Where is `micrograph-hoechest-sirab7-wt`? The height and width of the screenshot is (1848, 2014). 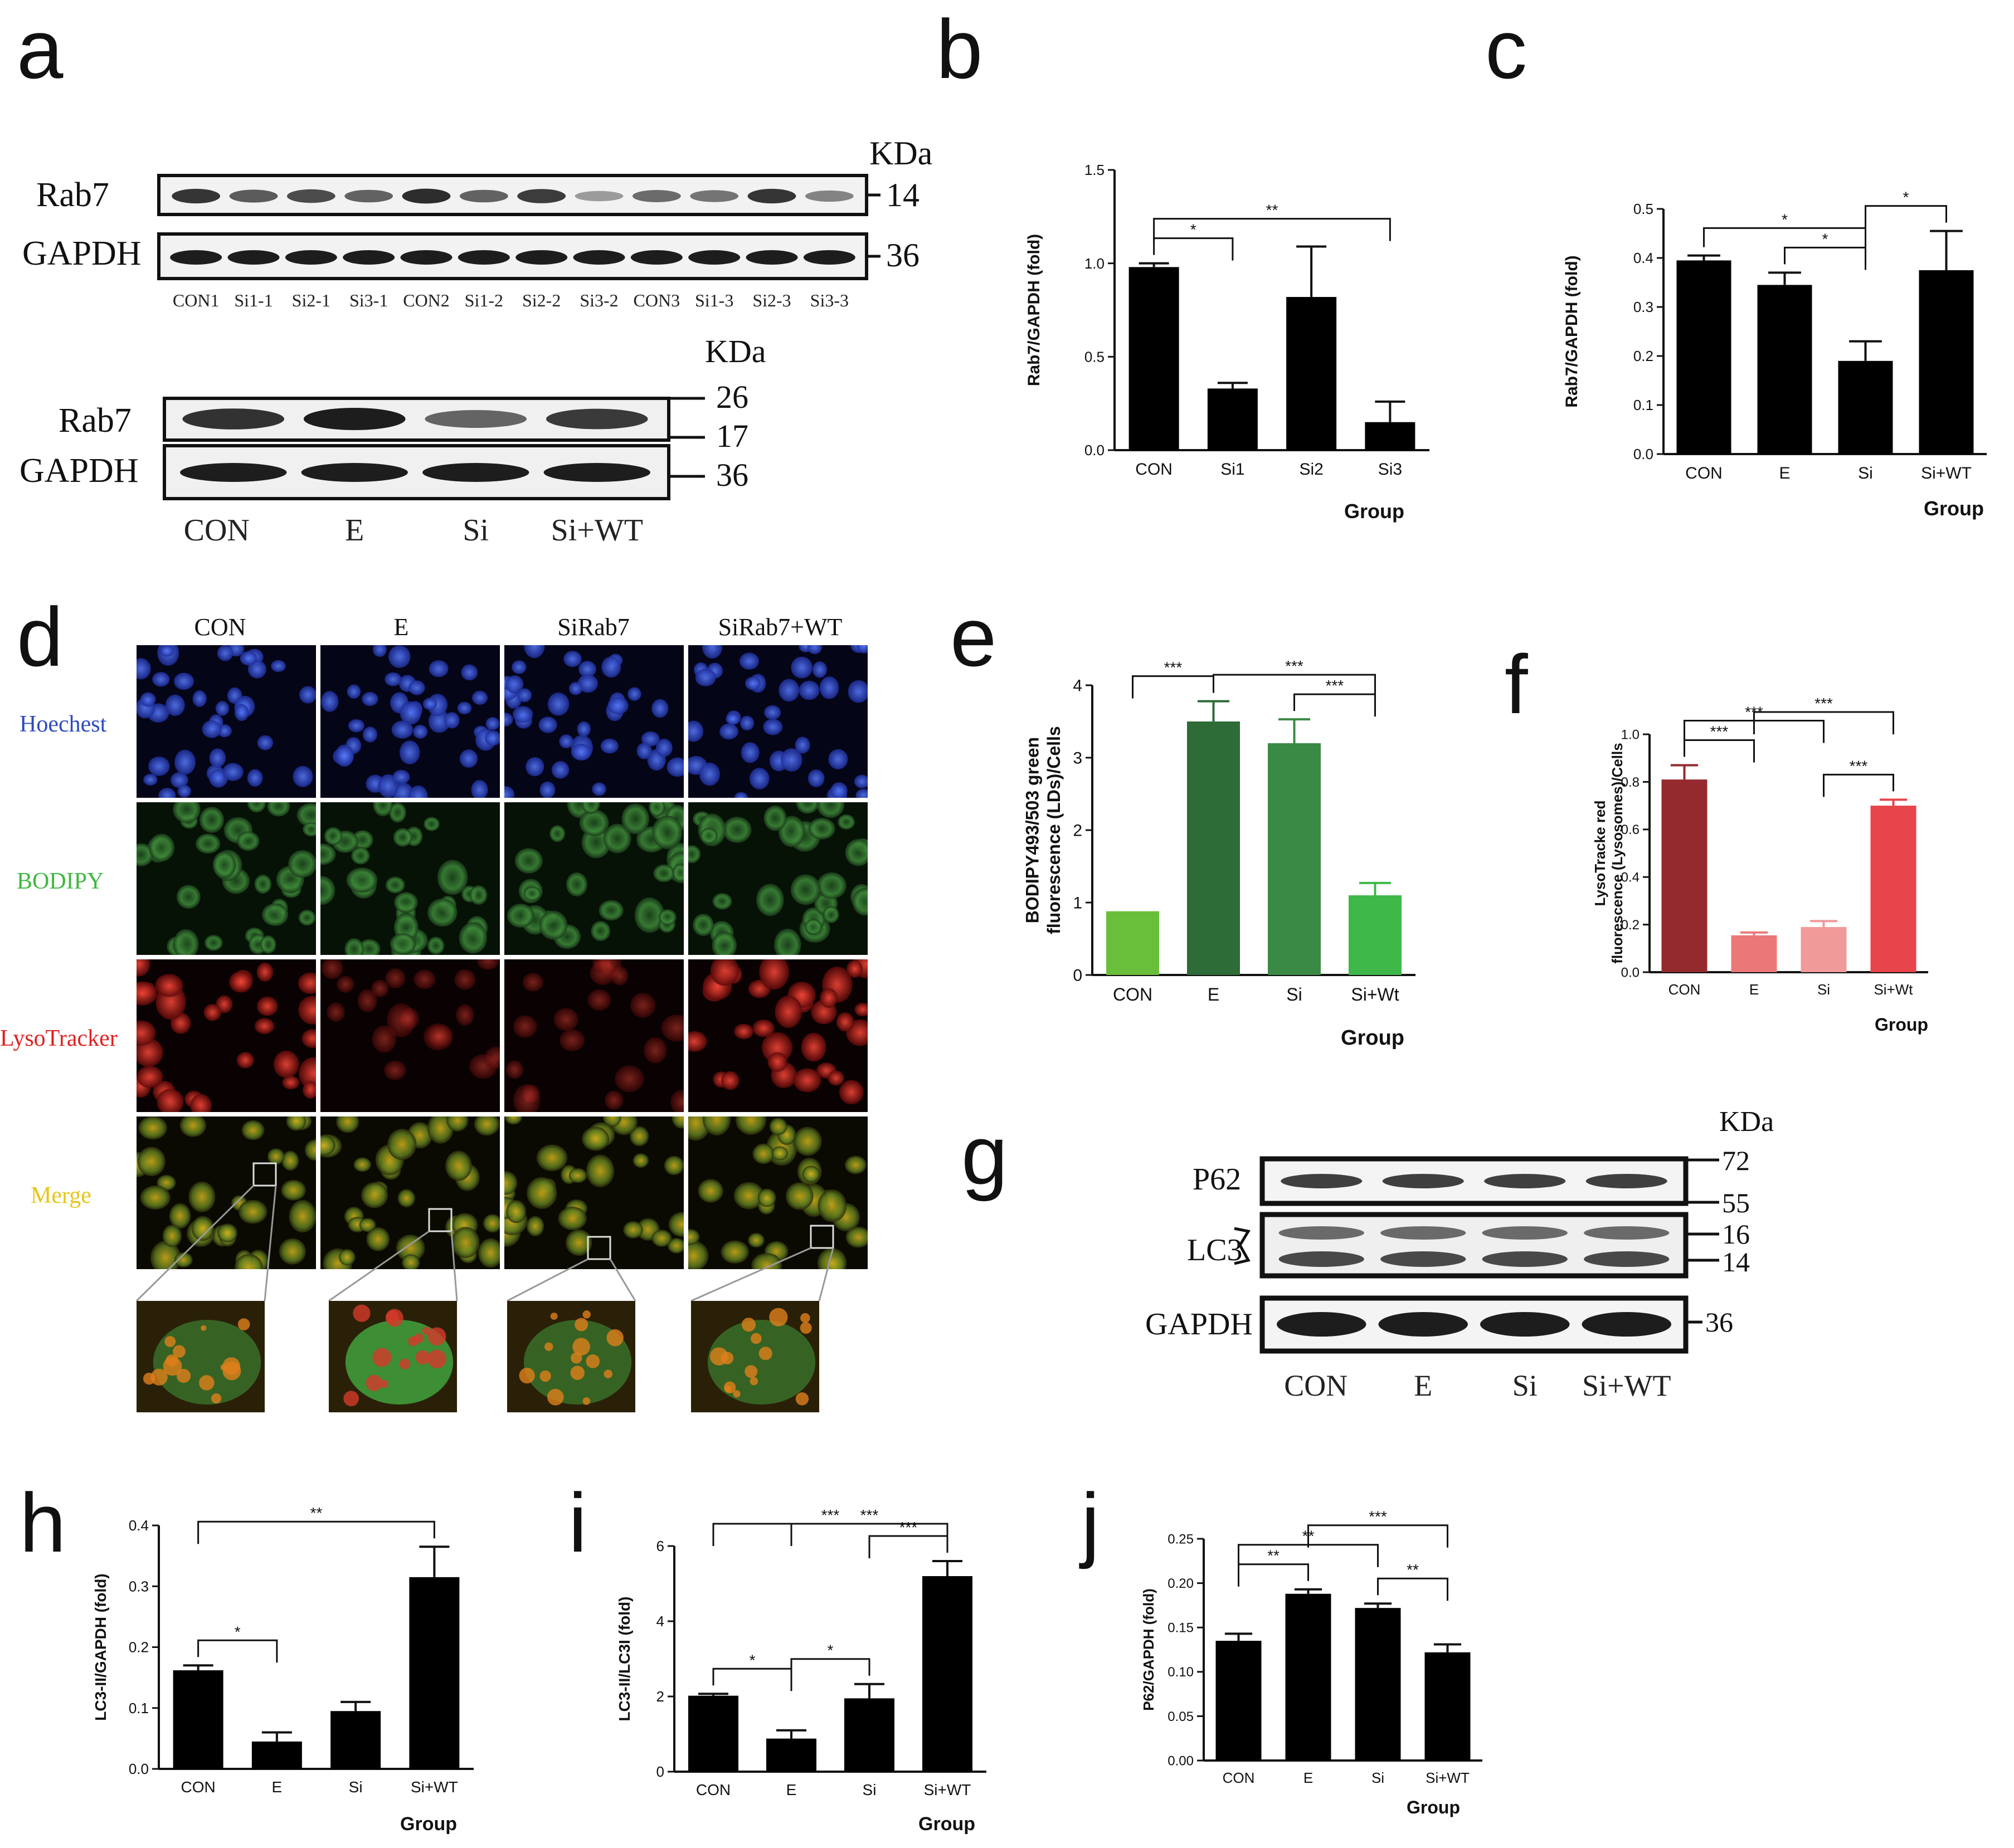
micrograph-hoechest-sirab7-wt is located at coordinates (778, 721).